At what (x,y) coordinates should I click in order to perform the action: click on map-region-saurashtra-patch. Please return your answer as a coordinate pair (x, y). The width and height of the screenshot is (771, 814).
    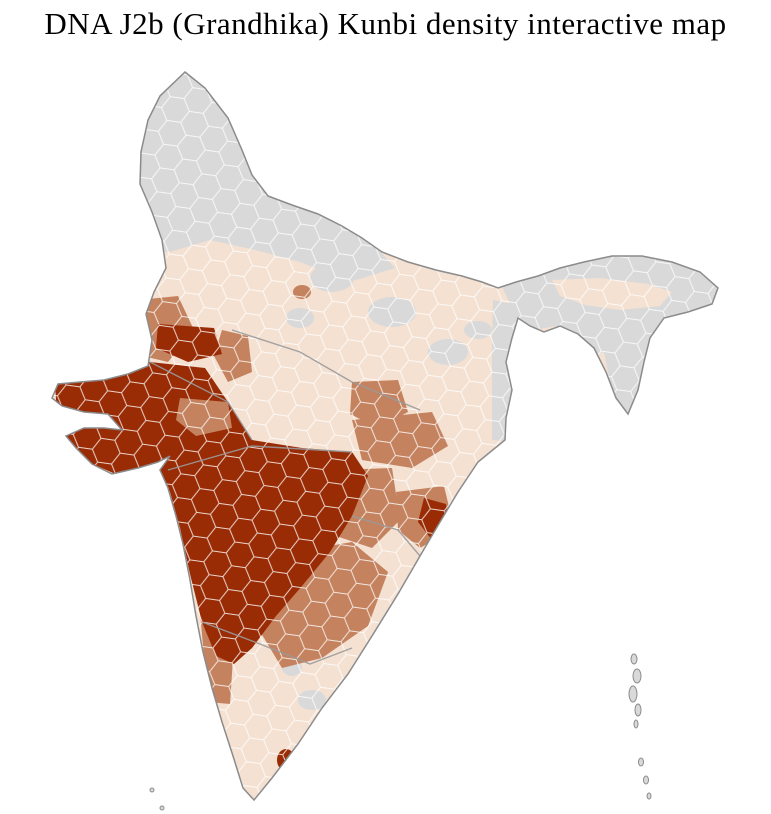
    Looking at the image, I should click on (112, 502).